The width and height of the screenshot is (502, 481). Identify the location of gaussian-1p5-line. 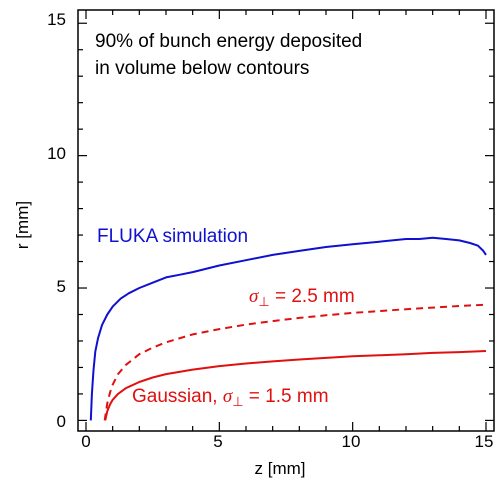
(295, 385).